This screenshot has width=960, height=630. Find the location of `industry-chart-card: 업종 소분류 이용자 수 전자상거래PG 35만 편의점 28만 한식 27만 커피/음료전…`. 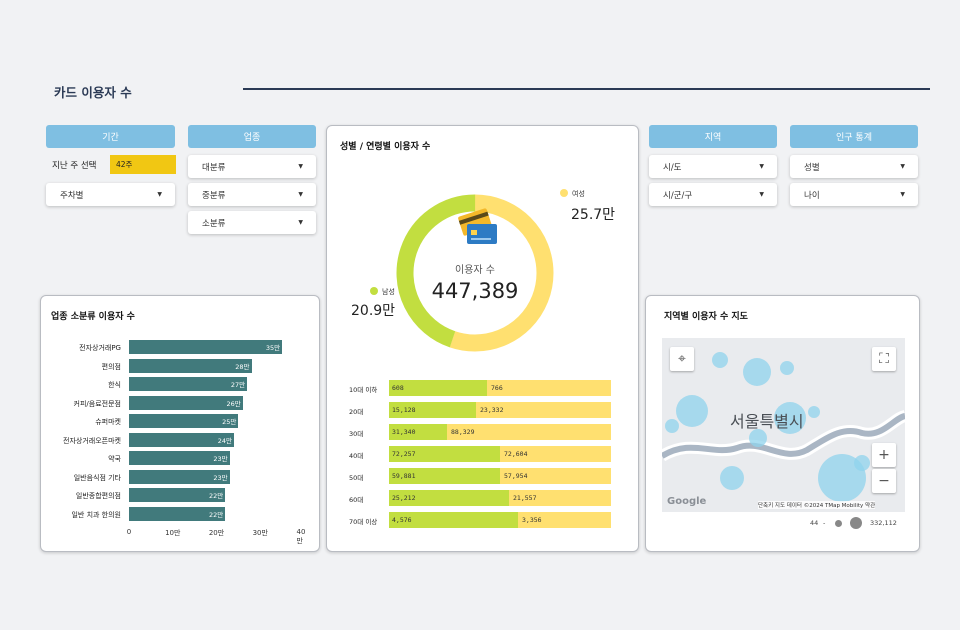

industry-chart-card: 업종 소분류 이용자 수 전자상거래PG 35만 편의점 28만 한식 27만 커피/음료전… is located at coordinates (180, 423).